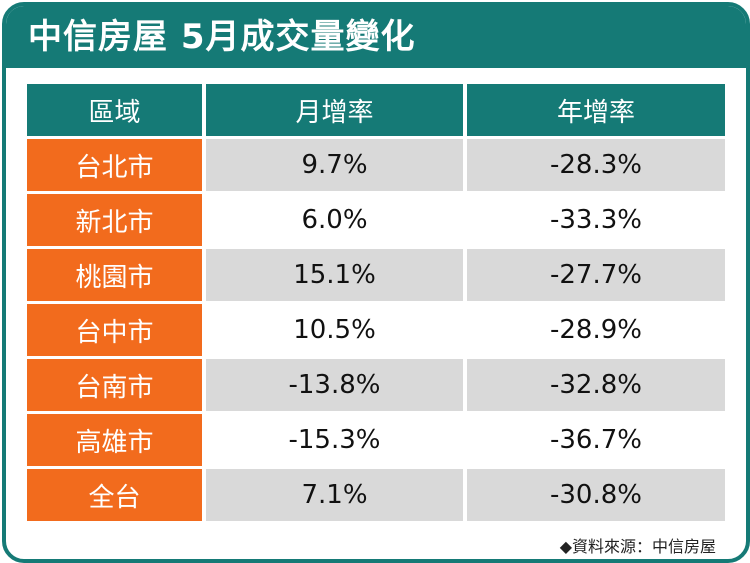 The width and height of the screenshot is (750, 563). I want to click on value-cell: -30.8%, so click(596, 495).